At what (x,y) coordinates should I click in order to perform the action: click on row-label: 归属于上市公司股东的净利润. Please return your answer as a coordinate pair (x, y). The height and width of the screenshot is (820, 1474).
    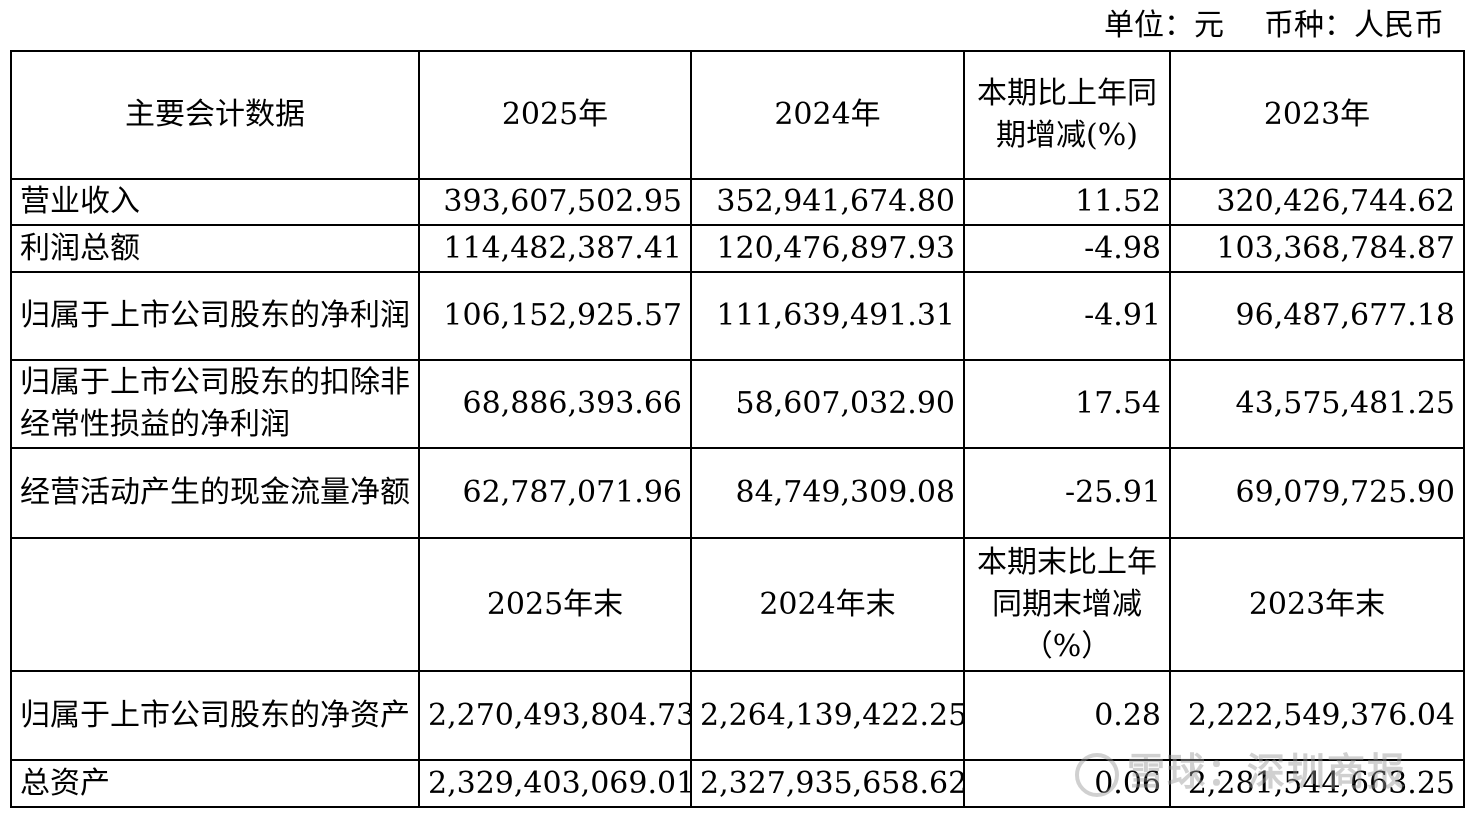
    Looking at the image, I should click on (215, 316).